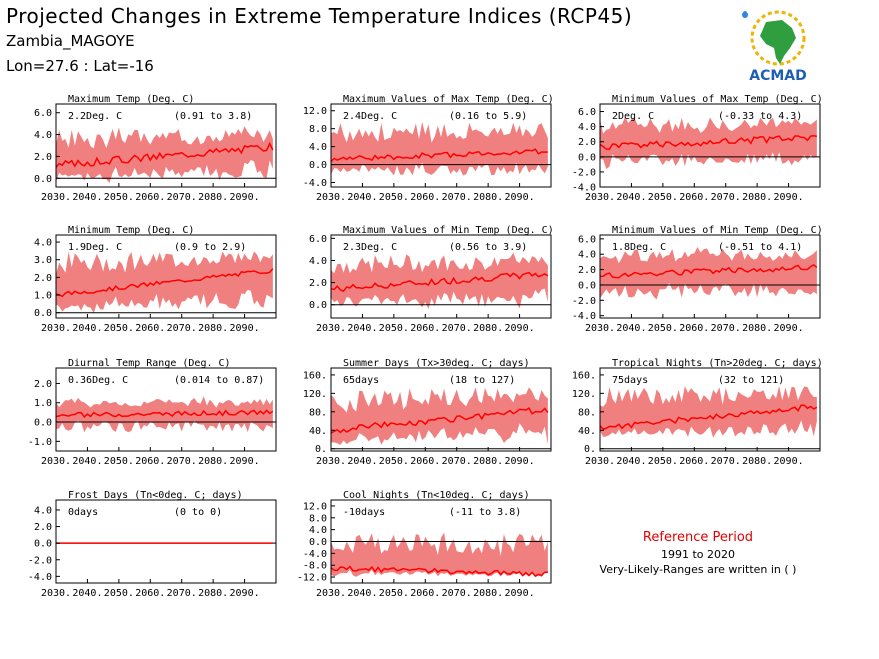 The image size is (879, 659). I want to click on y-tick-label: 80., so click(587, 412).